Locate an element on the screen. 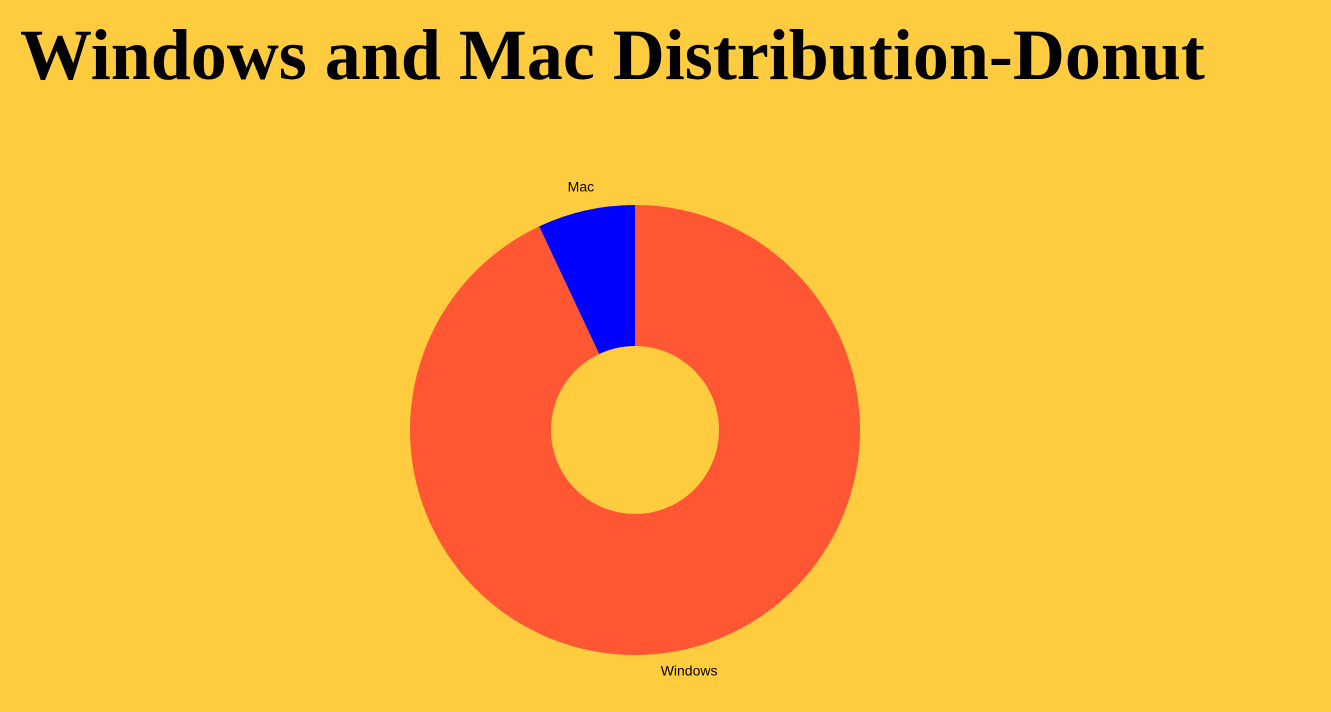  slice-label-mac: Mac is located at coordinates (581, 187).